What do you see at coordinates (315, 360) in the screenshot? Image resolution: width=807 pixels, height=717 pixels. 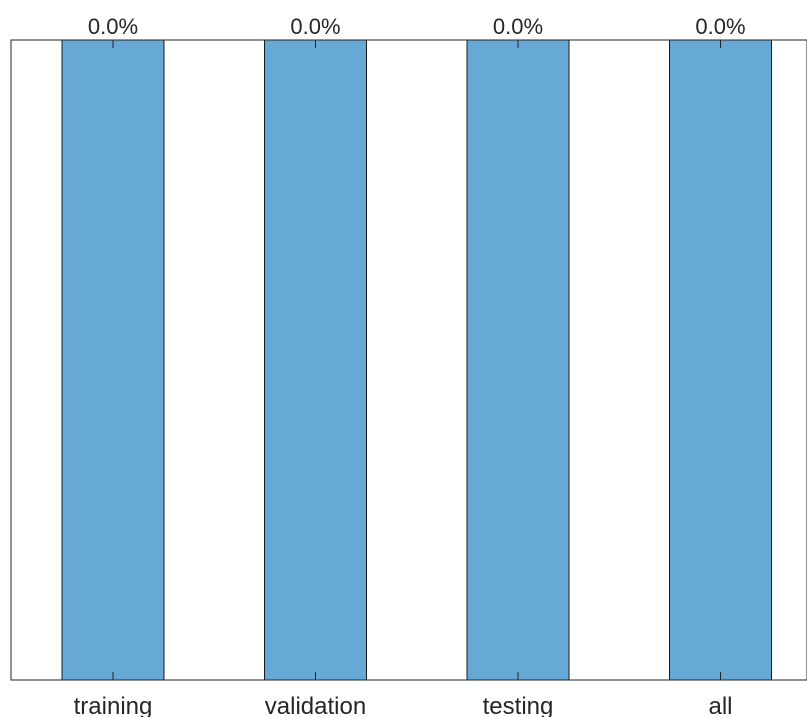 I see `bar-validation` at bounding box center [315, 360].